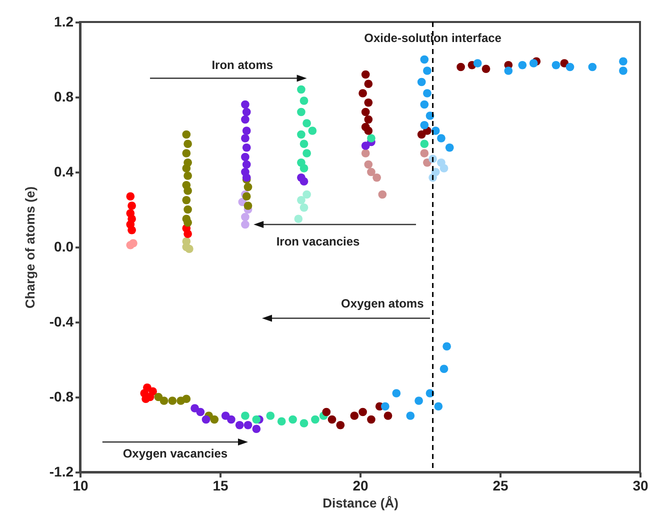 This screenshot has height=526, width=651. I want to click on x-tick-label: 10, so click(80, 486).